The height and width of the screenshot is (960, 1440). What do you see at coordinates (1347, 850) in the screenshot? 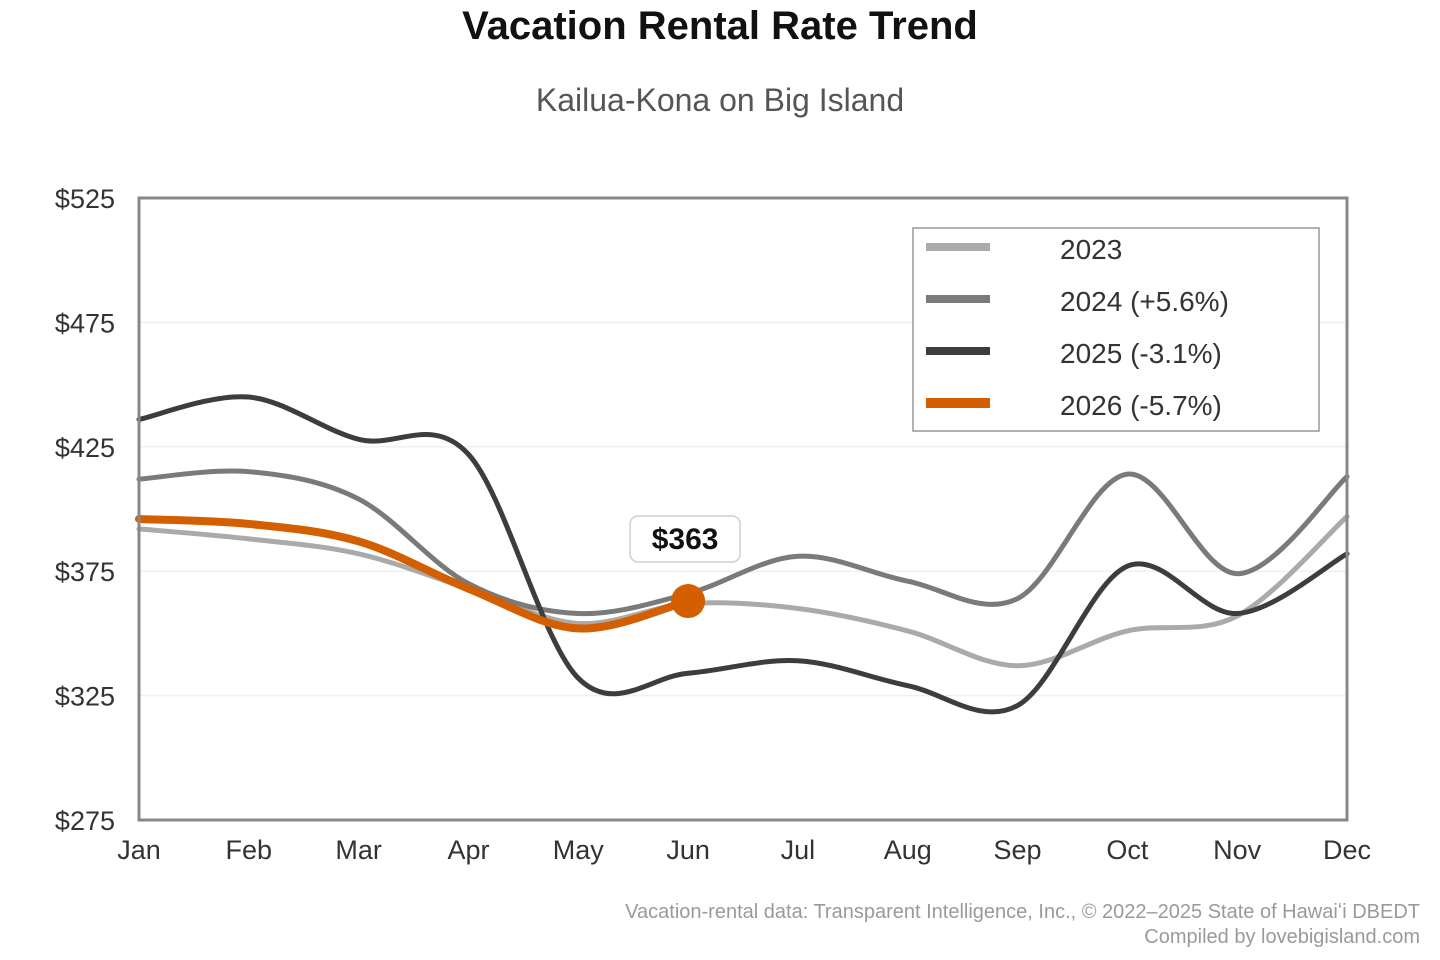
I see `x-tick-label: Dec` at bounding box center [1347, 850].